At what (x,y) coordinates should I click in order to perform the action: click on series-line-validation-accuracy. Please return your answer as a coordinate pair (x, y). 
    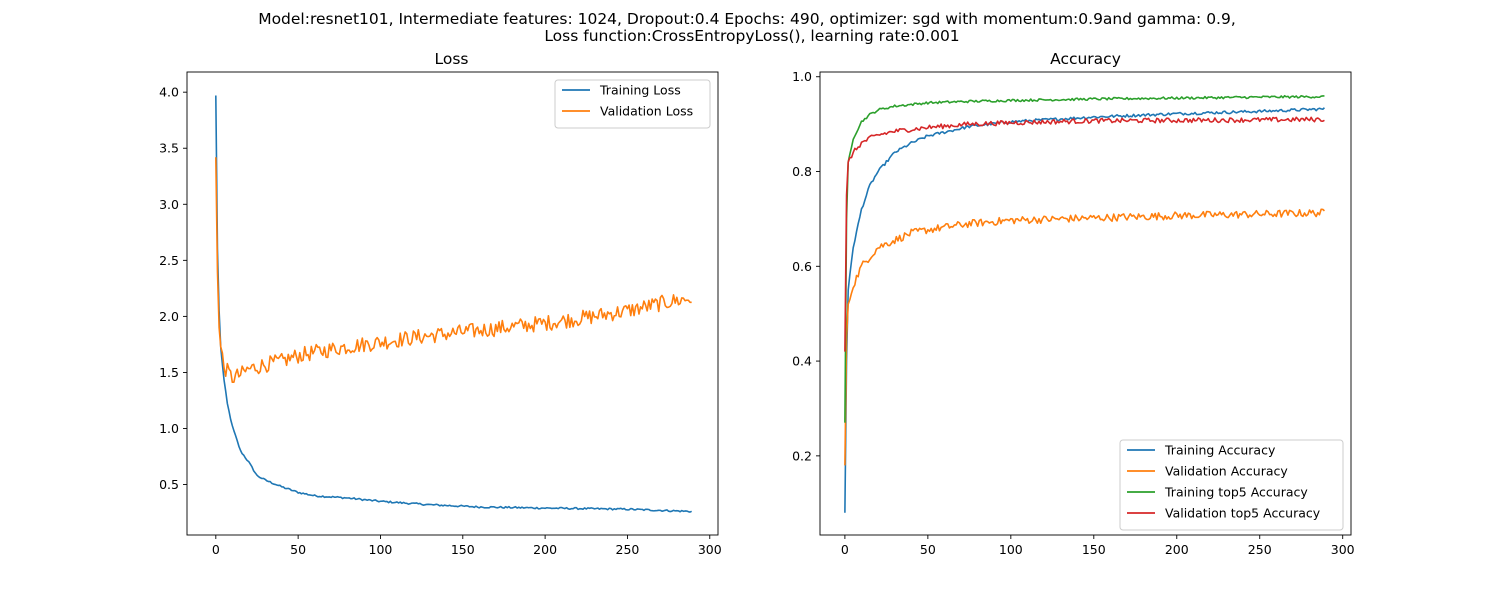
    Looking at the image, I should click on (1084, 337).